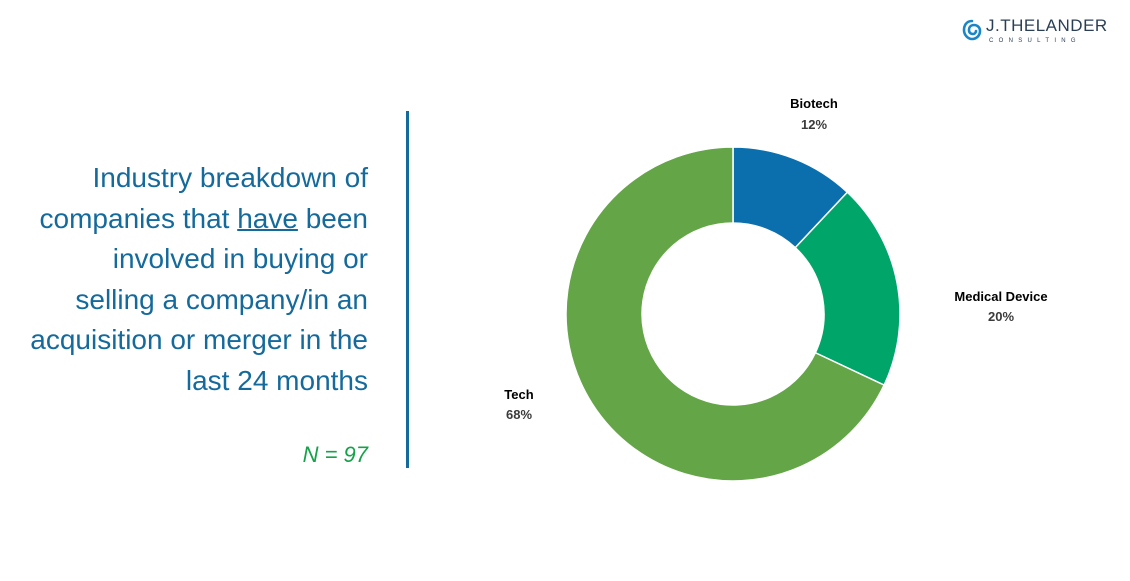 The height and width of the screenshot is (581, 1130). I want to click on logo-subtitle: CONSULTING, so click(1035, 41).